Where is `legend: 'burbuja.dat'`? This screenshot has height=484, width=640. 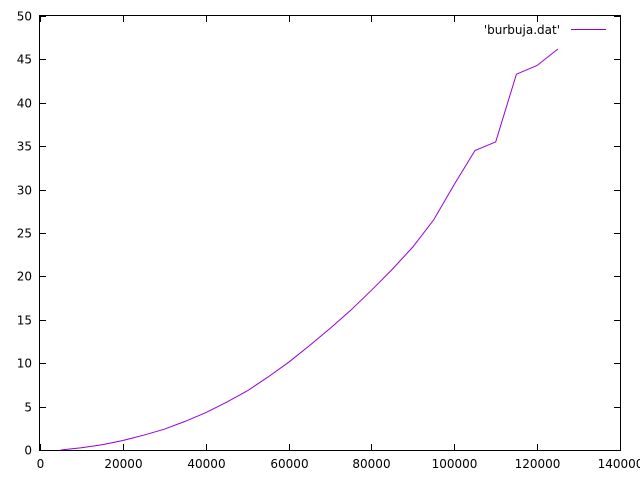 legend: 'burbuja.dat' is located at coordinates (545, 30).